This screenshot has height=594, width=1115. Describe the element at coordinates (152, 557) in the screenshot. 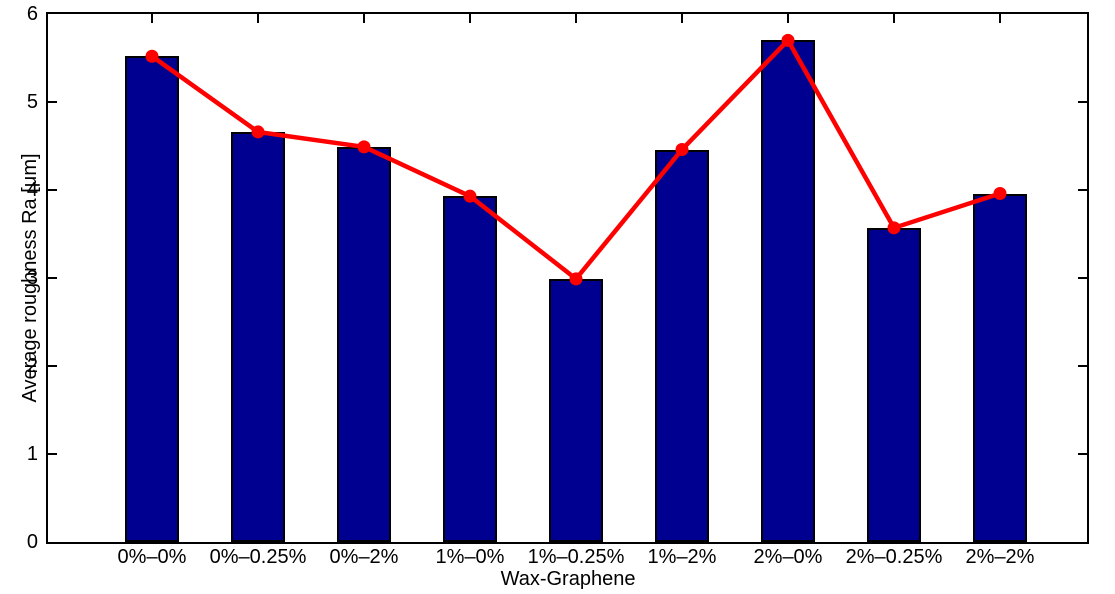

I see `x-tick-label: 0%–0%` at that location.